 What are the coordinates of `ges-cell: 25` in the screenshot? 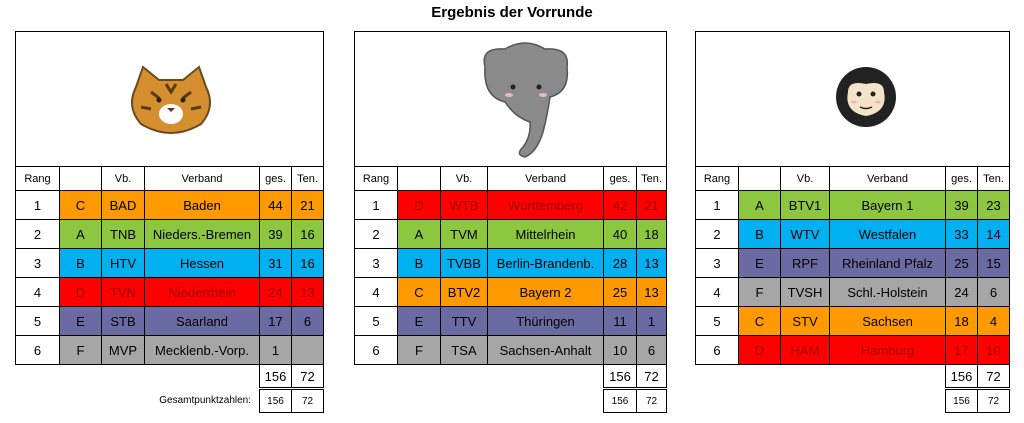 It's located at (961, 263).